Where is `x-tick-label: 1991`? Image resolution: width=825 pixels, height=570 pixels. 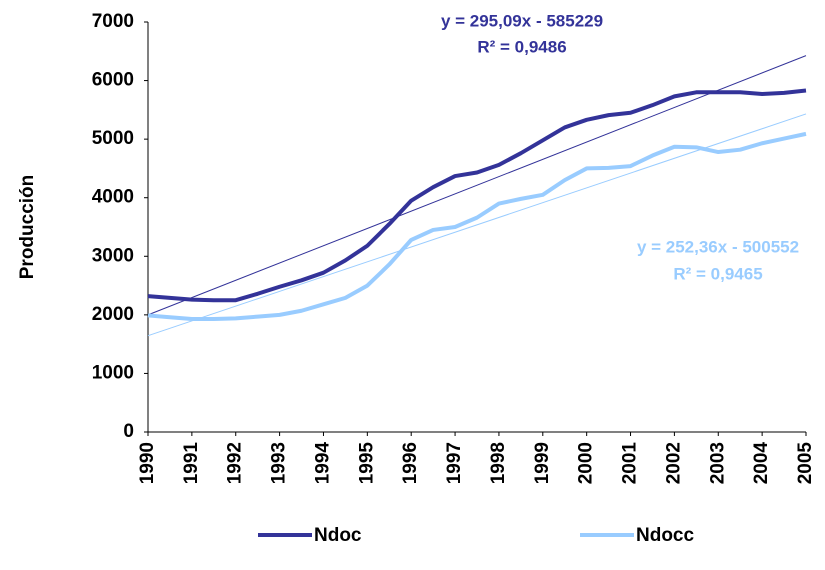 x-tick-label: 1991 is located at coordinates (191, 463).